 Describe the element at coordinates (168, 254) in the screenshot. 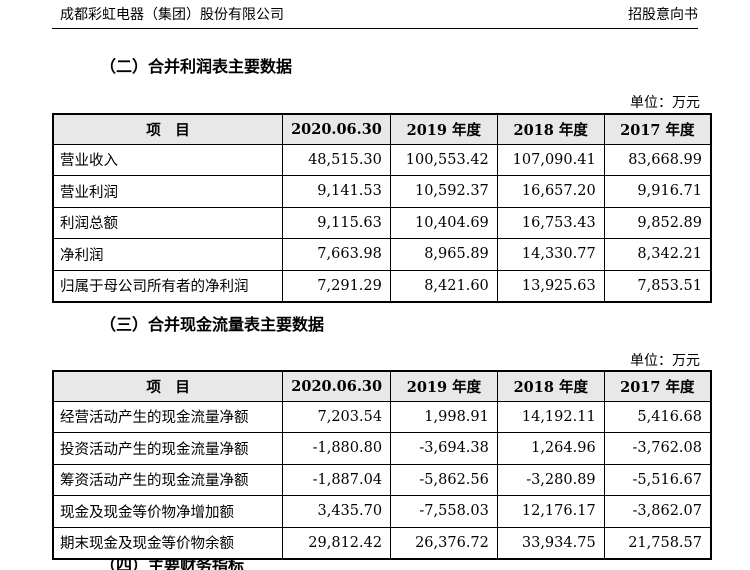

I see `row-label: 净利润` at that location.